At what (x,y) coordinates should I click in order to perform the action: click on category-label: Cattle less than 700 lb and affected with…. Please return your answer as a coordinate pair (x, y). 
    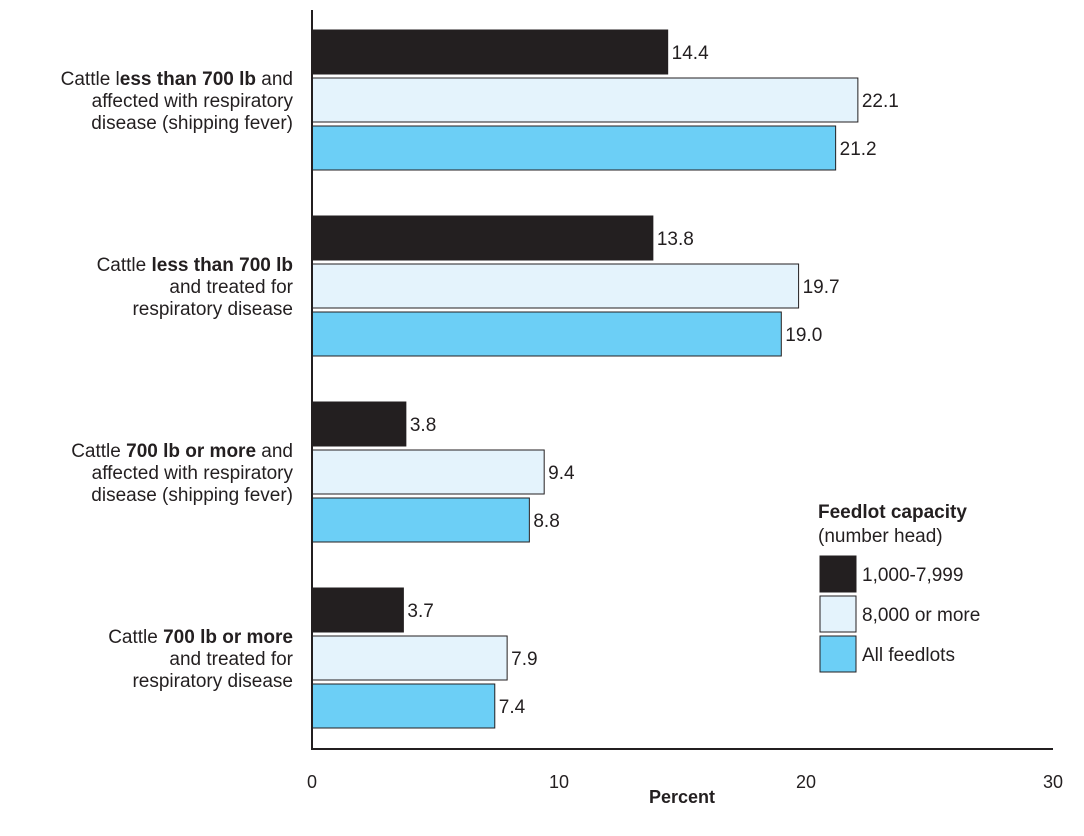
    Looking at the image, I should click on (177, 101).